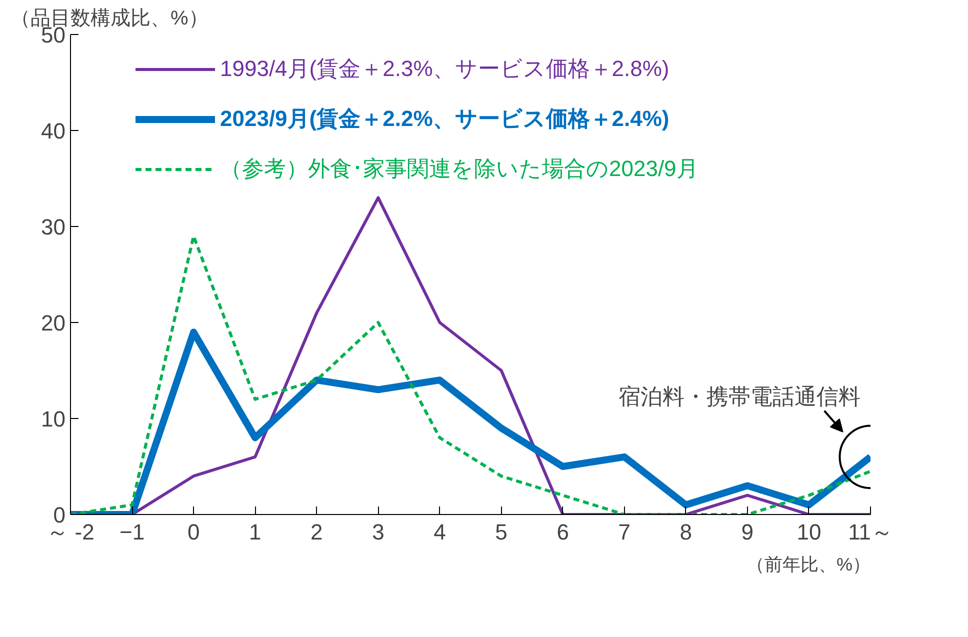  I want to click on x-tick-label: 8, so click(686, 532).